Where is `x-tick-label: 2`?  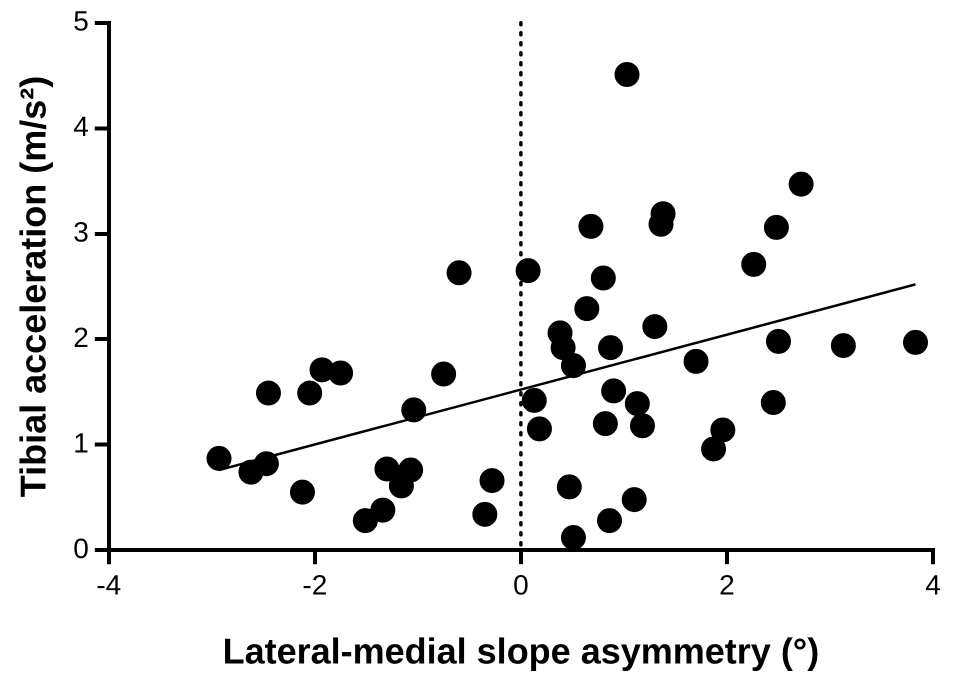
x-tick-label: 2 is located at coordinates (727, 585).